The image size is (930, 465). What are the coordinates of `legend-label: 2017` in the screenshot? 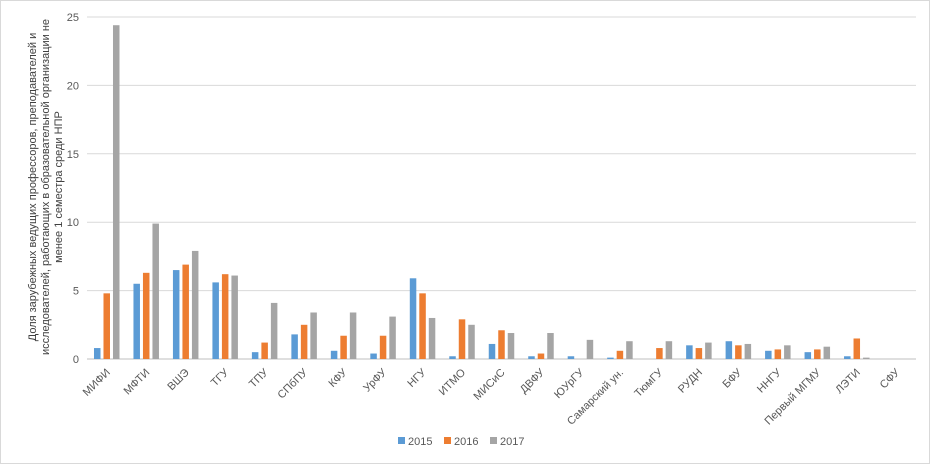 It's located at (512, 442).